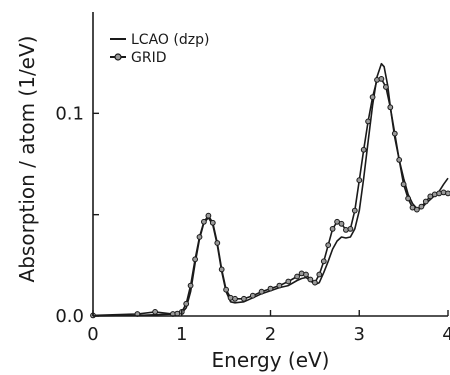 Image resolution: width=450 pixels, height=375 pixels. Describe the element at coordinates (27, 159) in the screenshot. I see `y-axis-title: Absorption / atom (1/eV)` at that location.